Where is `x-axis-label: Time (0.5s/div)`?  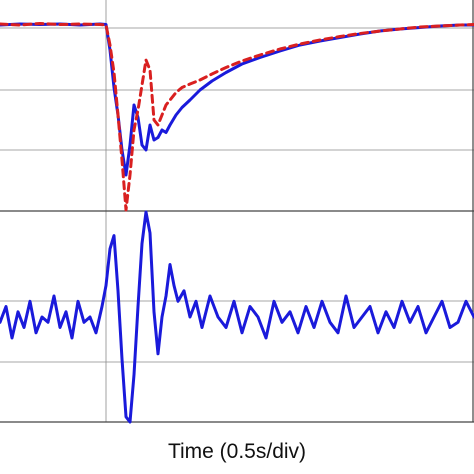 x-axis-label: Time (0.5s/div) is located at coordinates (237, 451).